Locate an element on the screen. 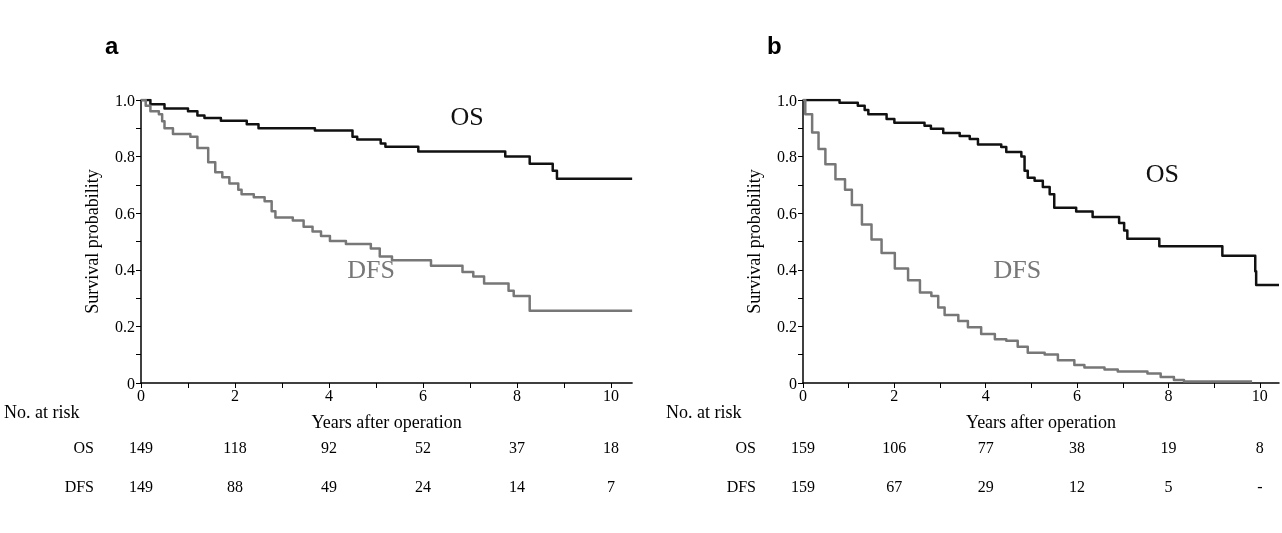 This screenshot has height=533, width=1282. text: 8 is located at coordinates (1259, 447).